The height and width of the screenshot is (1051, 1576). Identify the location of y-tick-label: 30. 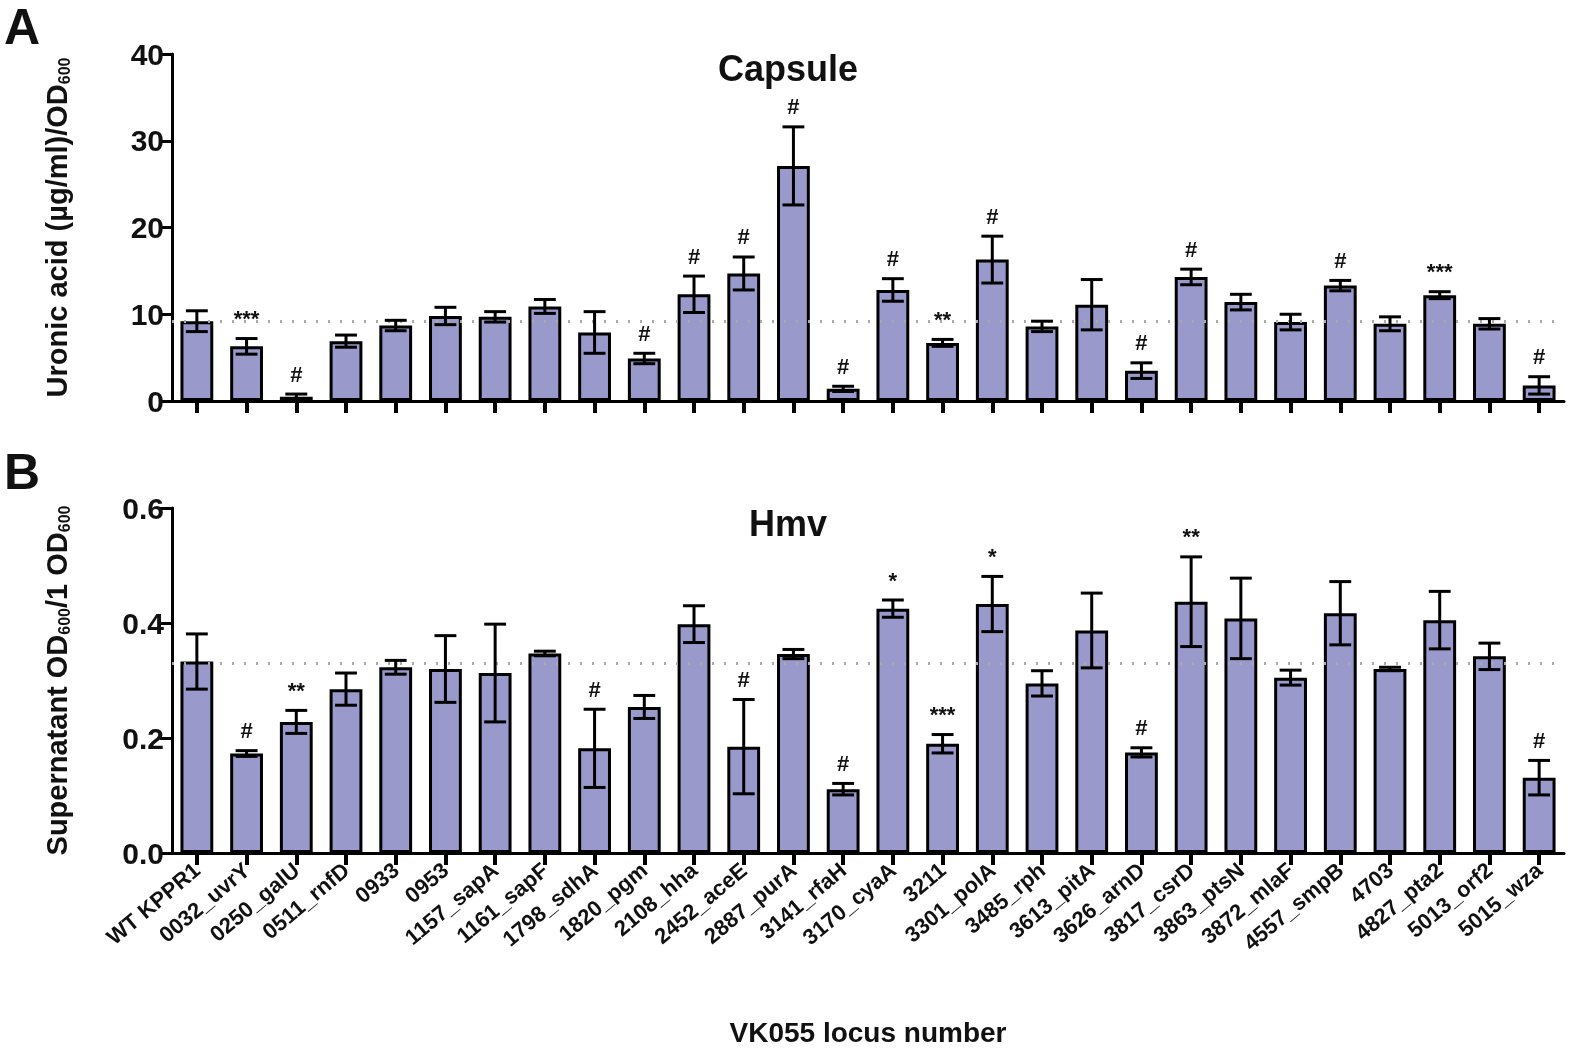
(147, 141).